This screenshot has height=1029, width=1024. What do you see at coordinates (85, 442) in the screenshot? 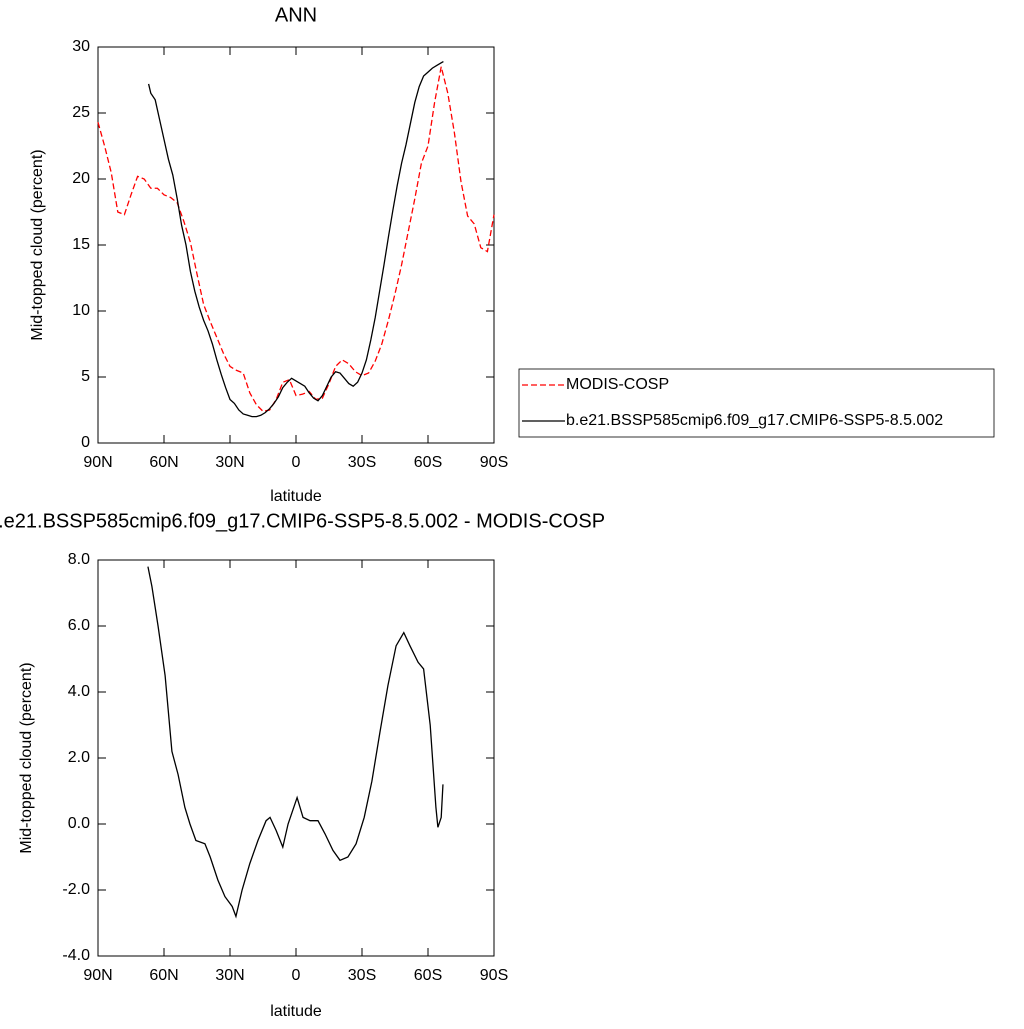
I see `y-tick-label: 0` at bounding box center [85, 442].